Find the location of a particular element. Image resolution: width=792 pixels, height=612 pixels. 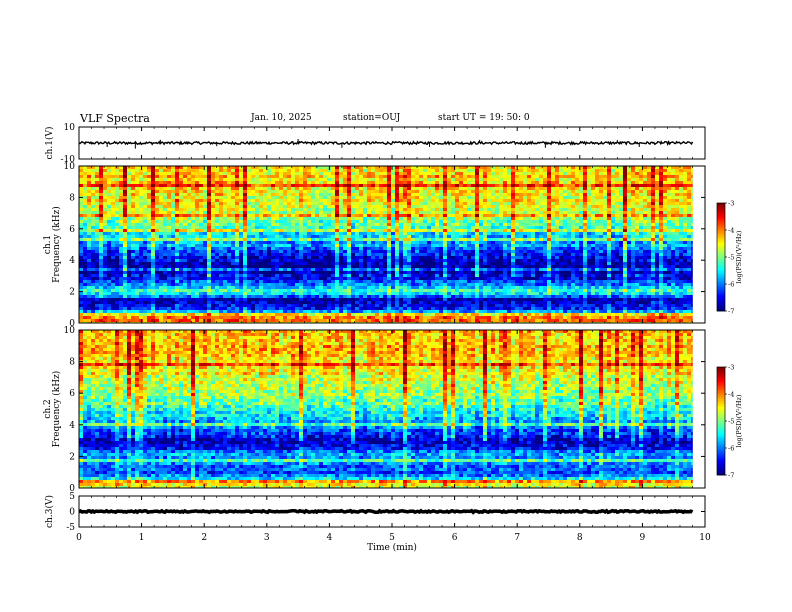

x-tick-label: 8 is located at coordinates (580, 538).